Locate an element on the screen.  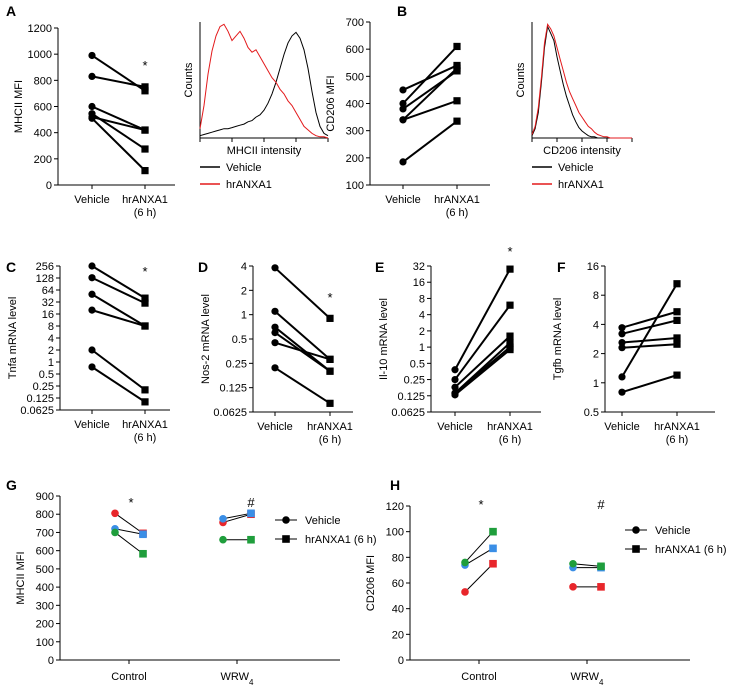
panel-b-x-label-vehicle: Vehicle is located at coordinates (402, 200).